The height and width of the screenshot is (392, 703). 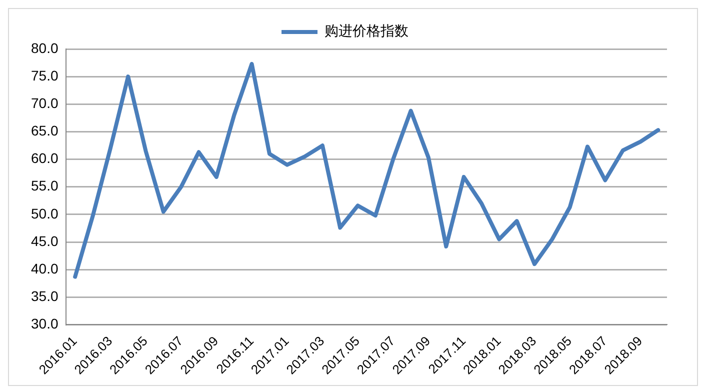 I want to click on y-tick-label: 70.0, so click(x=44, y=103).